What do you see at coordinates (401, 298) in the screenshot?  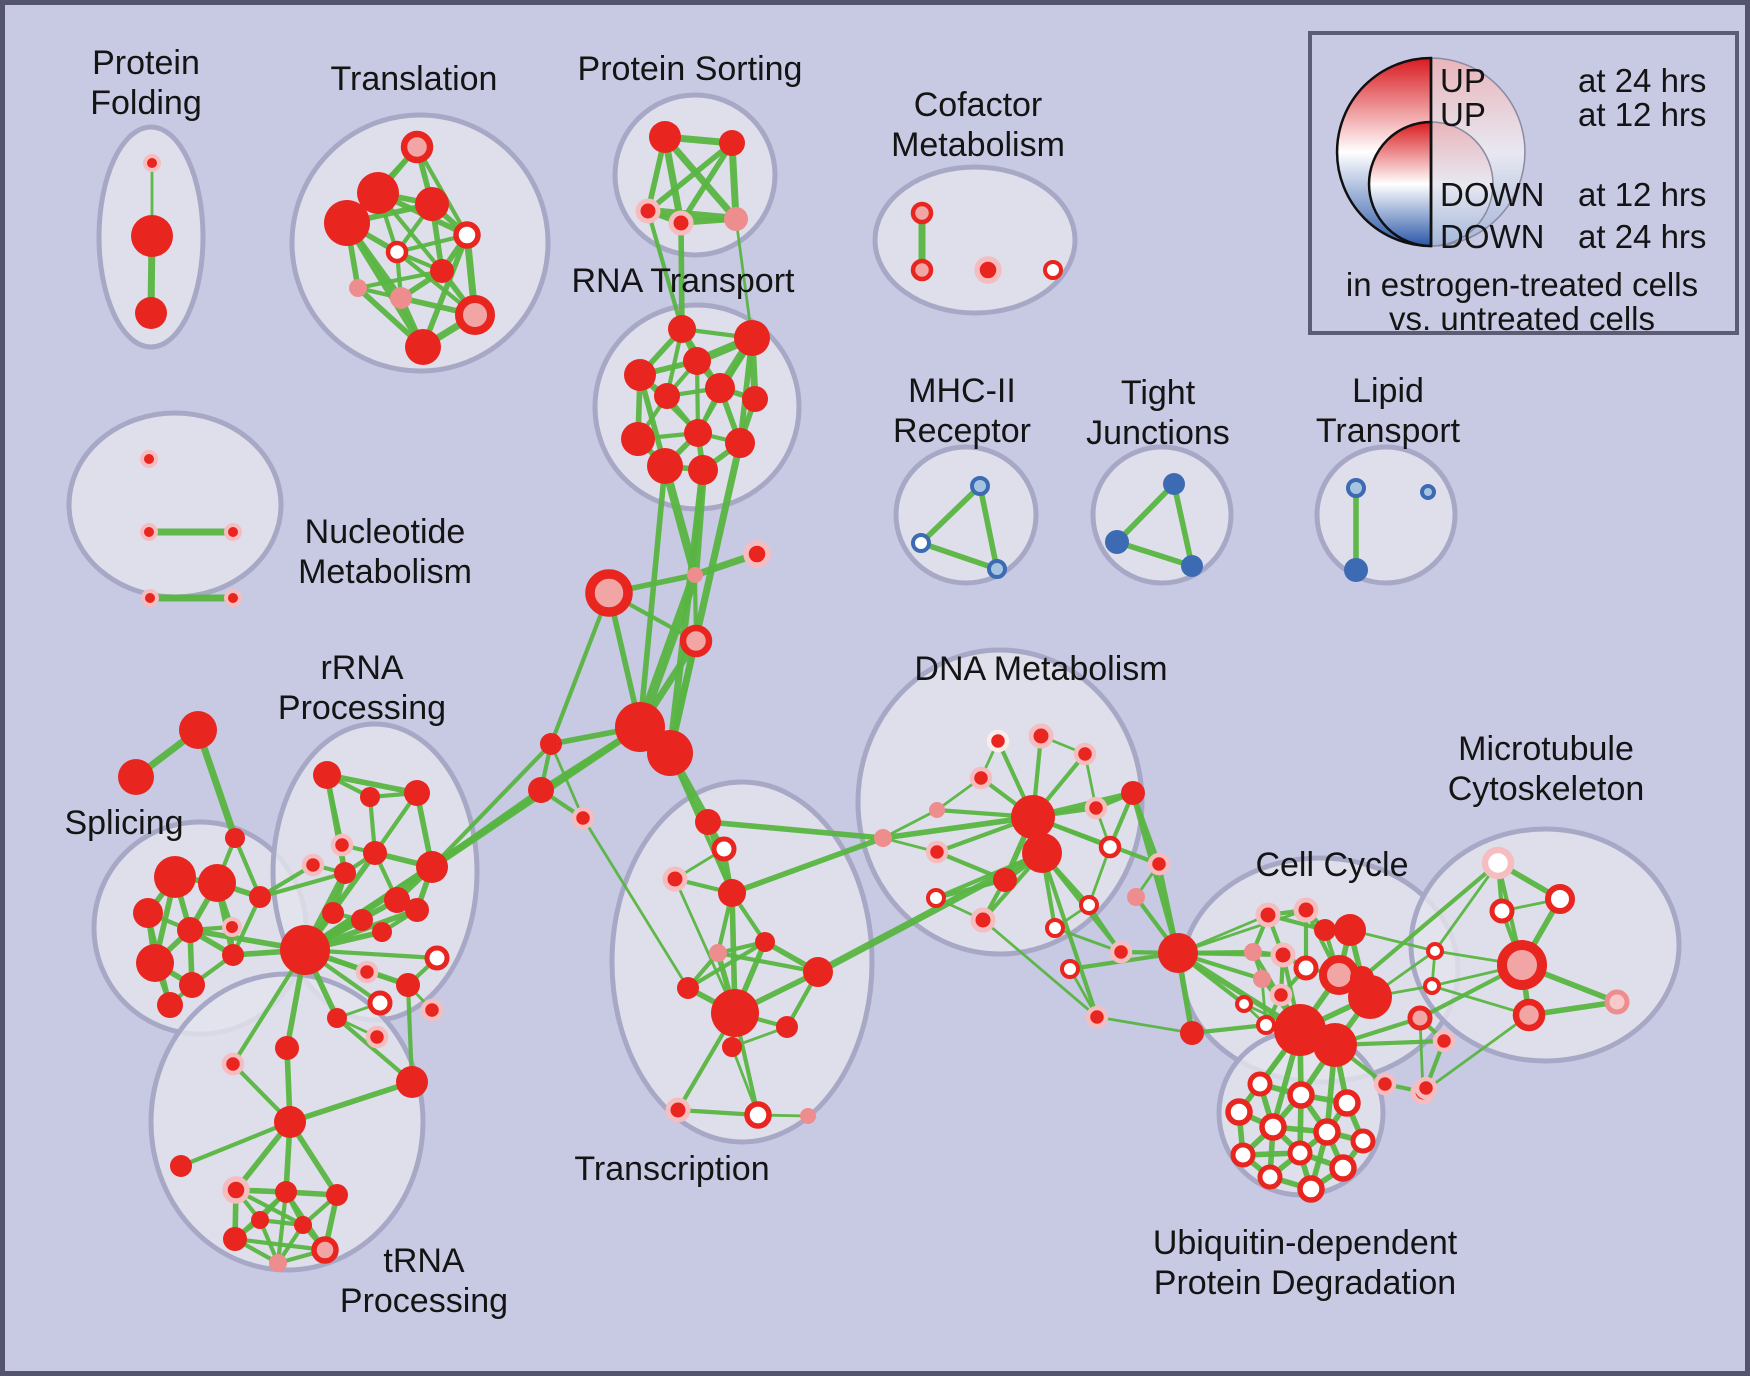 I see `gene-node-tr9` at bounding box center [401, 298].